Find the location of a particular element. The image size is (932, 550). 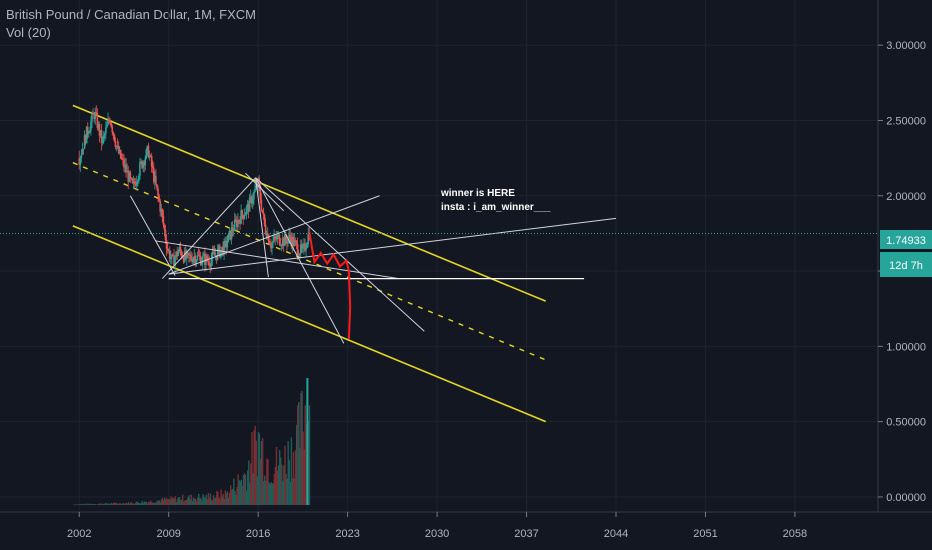

time-tick-label: 2009 is located at coordinates (168, 534).